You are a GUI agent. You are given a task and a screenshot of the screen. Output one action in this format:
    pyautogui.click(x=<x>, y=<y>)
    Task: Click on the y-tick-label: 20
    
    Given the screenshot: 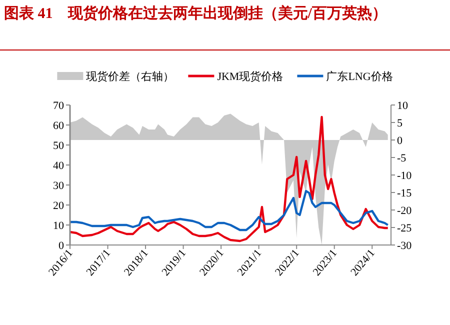 What is the action you would take?
    pyautogui.click(x=58, y=206)
    